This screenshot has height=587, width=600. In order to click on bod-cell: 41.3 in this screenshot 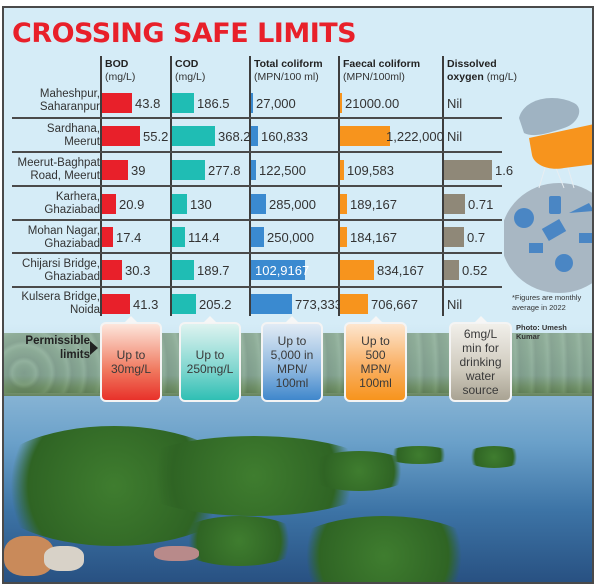, I will do `click(130, 304)`.